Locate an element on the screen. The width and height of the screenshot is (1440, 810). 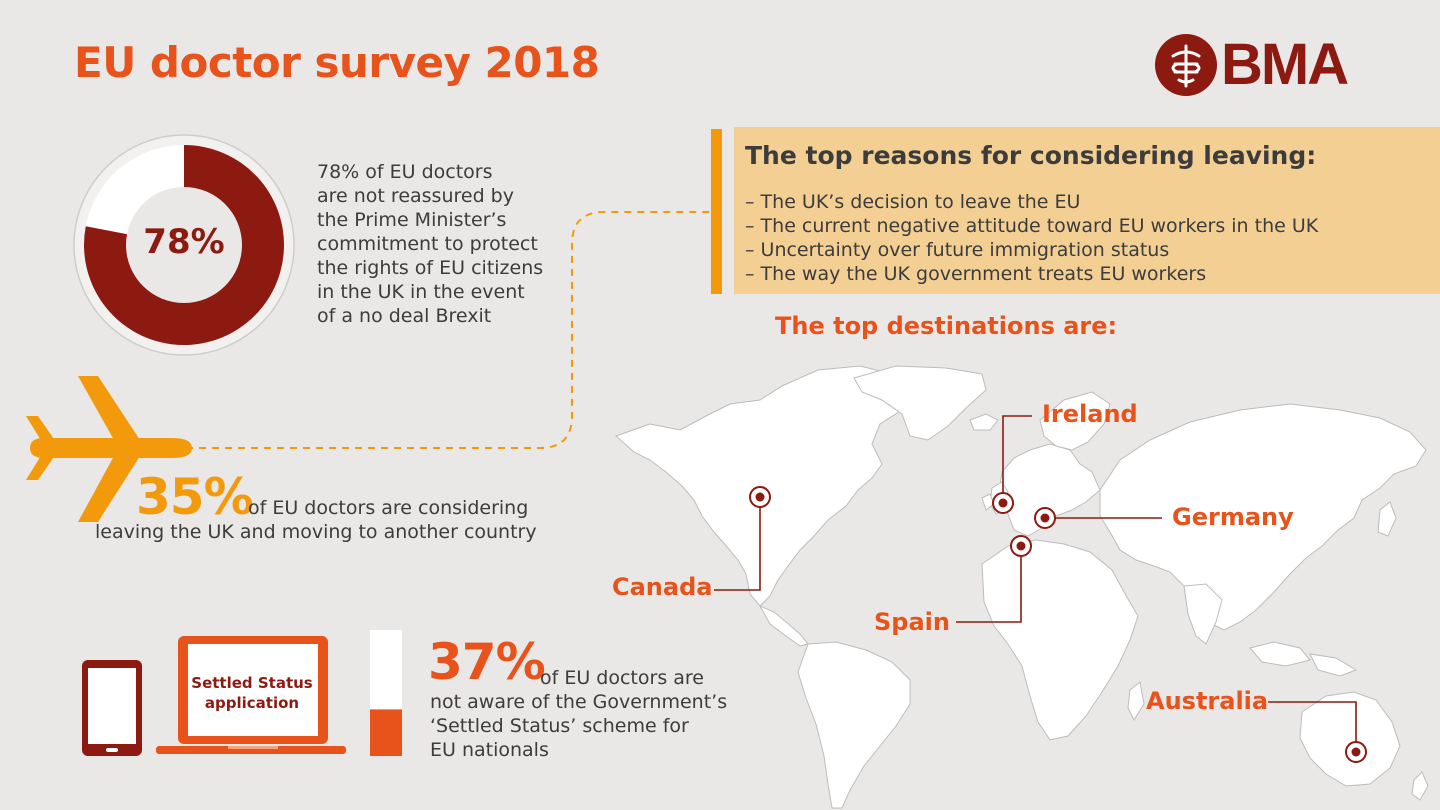
label-canada: Canada is located at coordinates (662, 587).